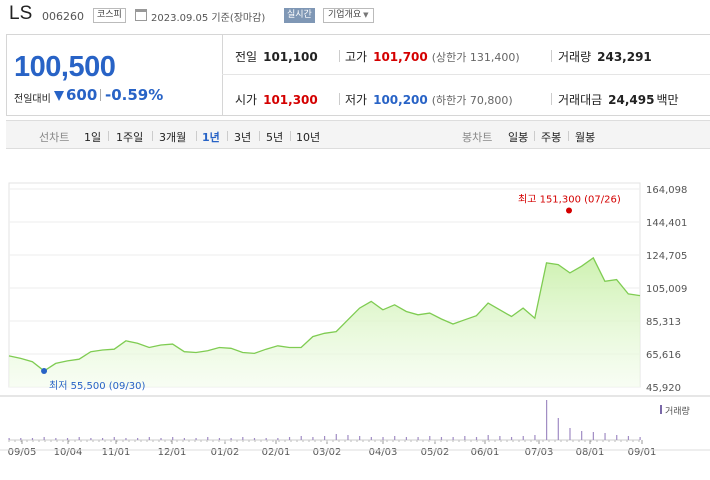 The image size is (710, 480). Describe the element at coordinates (580, 100) in the screenshot. I see `turnover-label: 거래대금` at that location.